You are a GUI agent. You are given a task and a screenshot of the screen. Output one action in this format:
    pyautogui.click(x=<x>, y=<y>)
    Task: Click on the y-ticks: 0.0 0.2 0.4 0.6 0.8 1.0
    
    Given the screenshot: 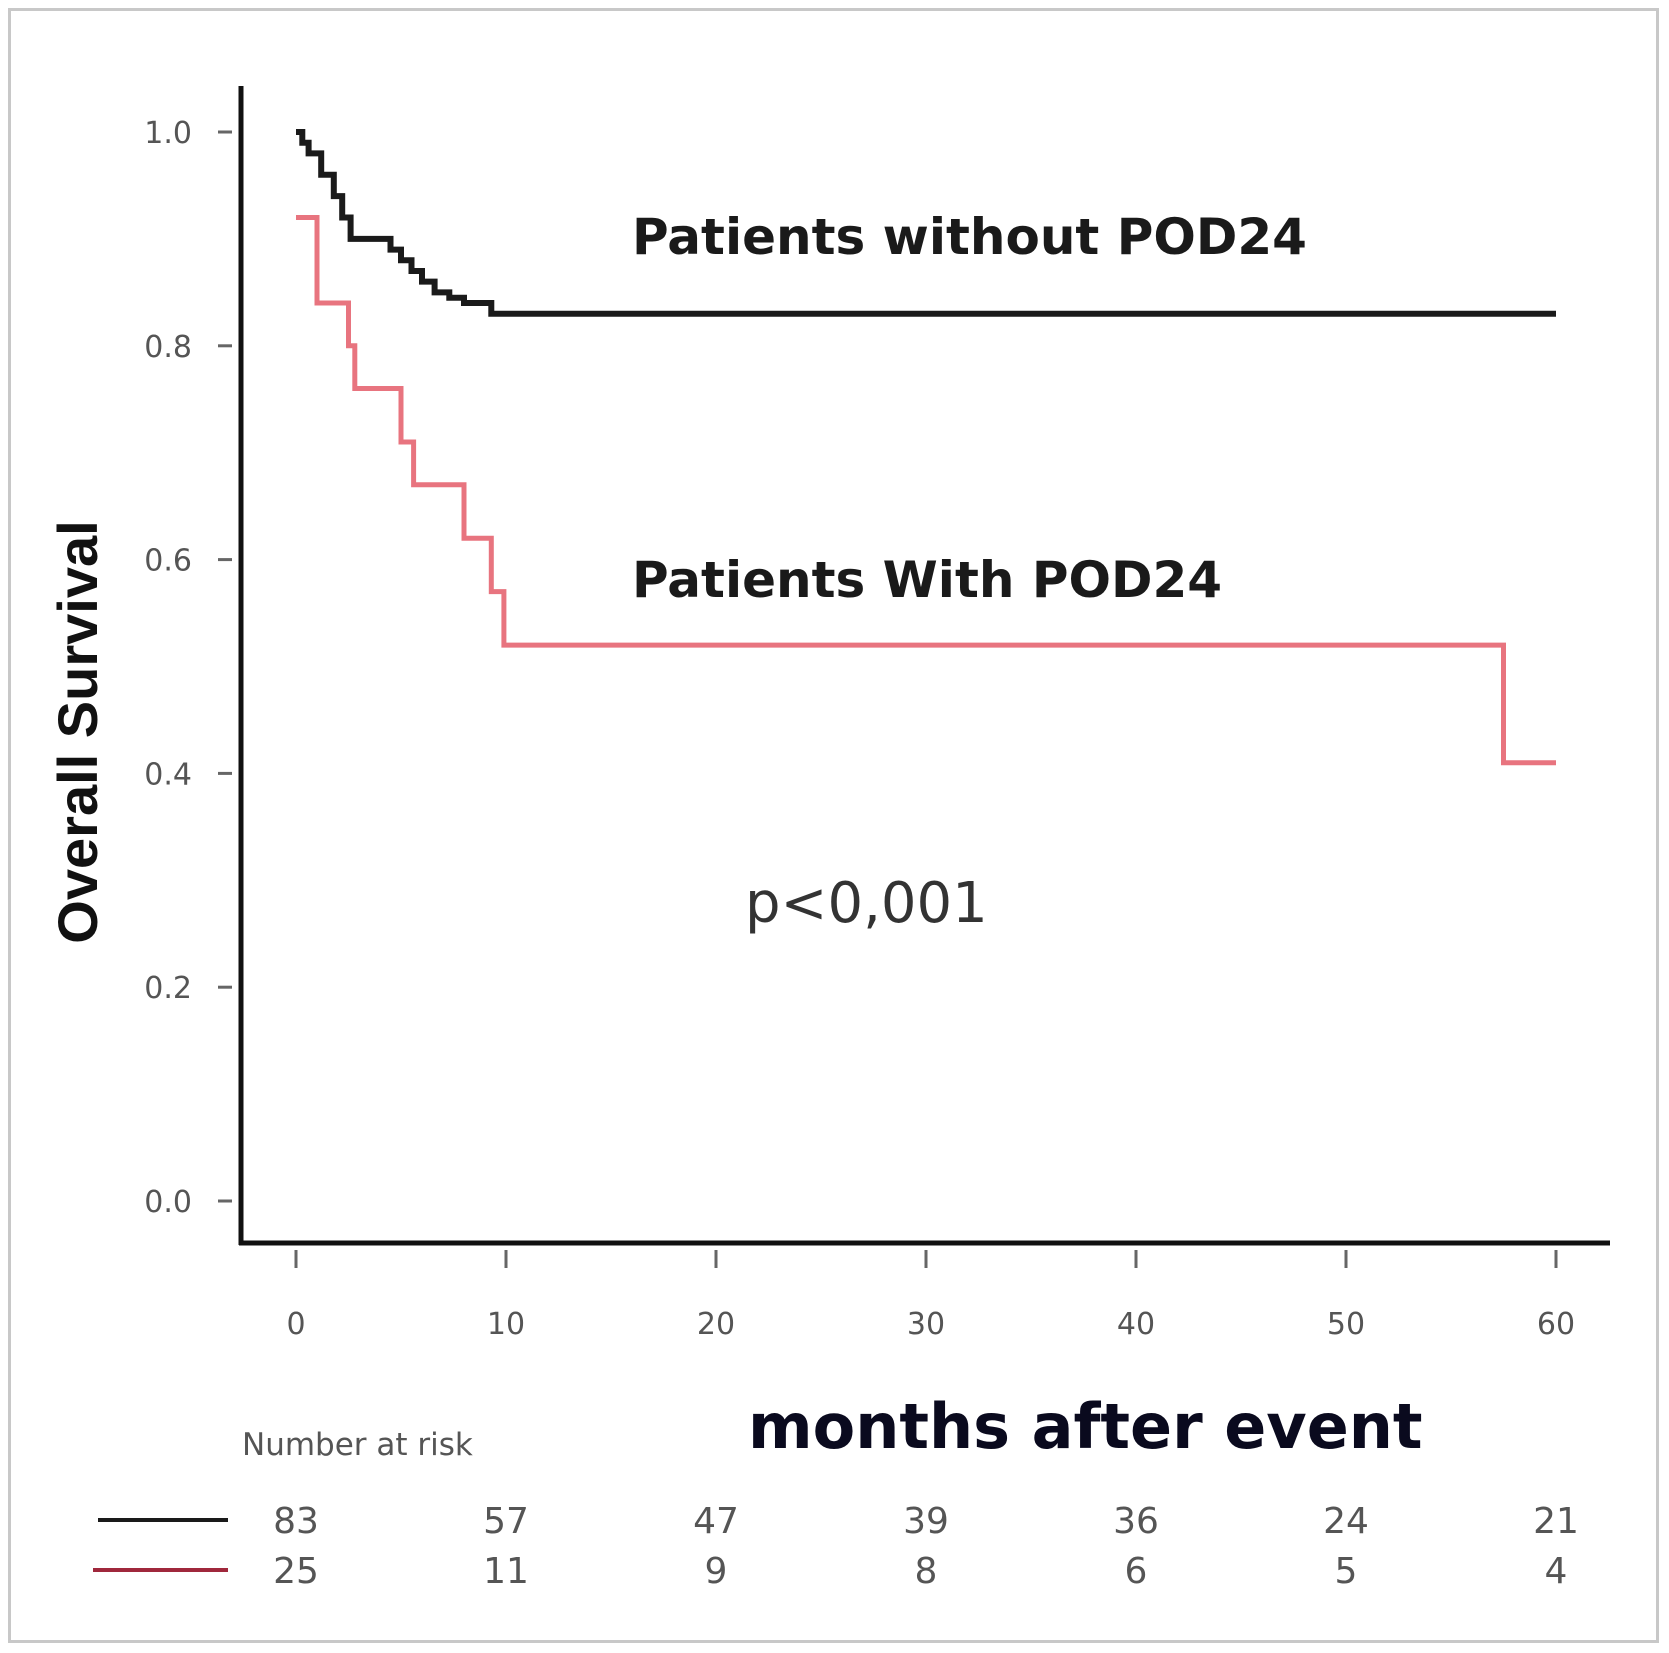 What is the action you would take?
    pyautogui.click(x=188, y=668)
    